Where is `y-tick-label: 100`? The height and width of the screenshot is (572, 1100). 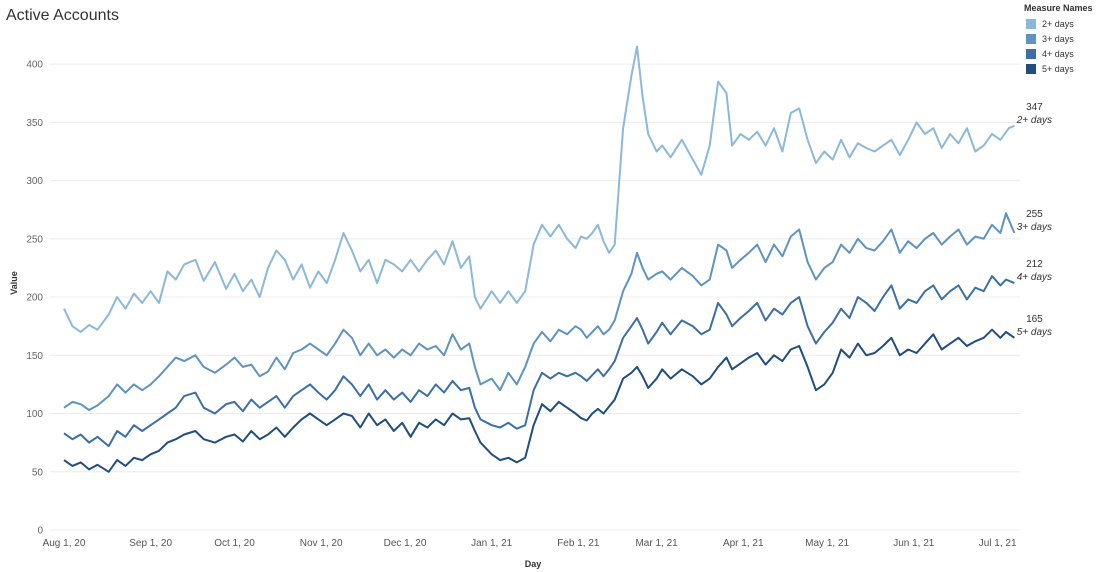 y-tick-label: 100 is located at coordinates (34, 414).